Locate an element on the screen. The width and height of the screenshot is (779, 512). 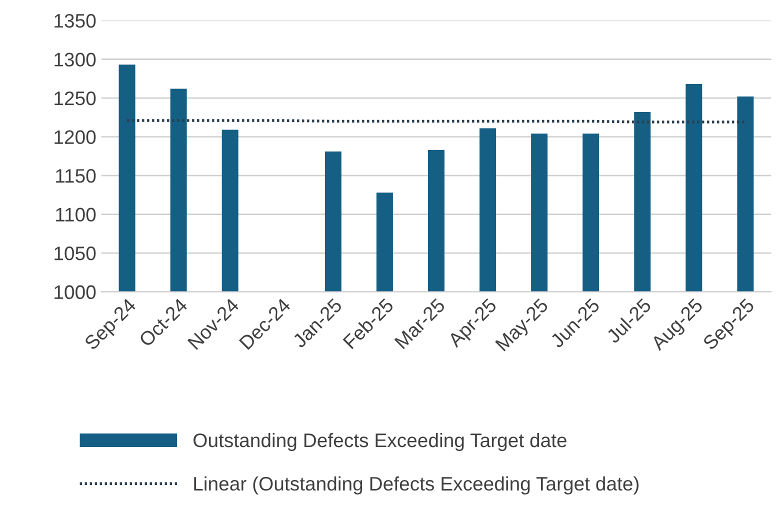
legend-label: Linear (Outstanding Defects Exceeding Target date) is located at coordinates (416, 485).